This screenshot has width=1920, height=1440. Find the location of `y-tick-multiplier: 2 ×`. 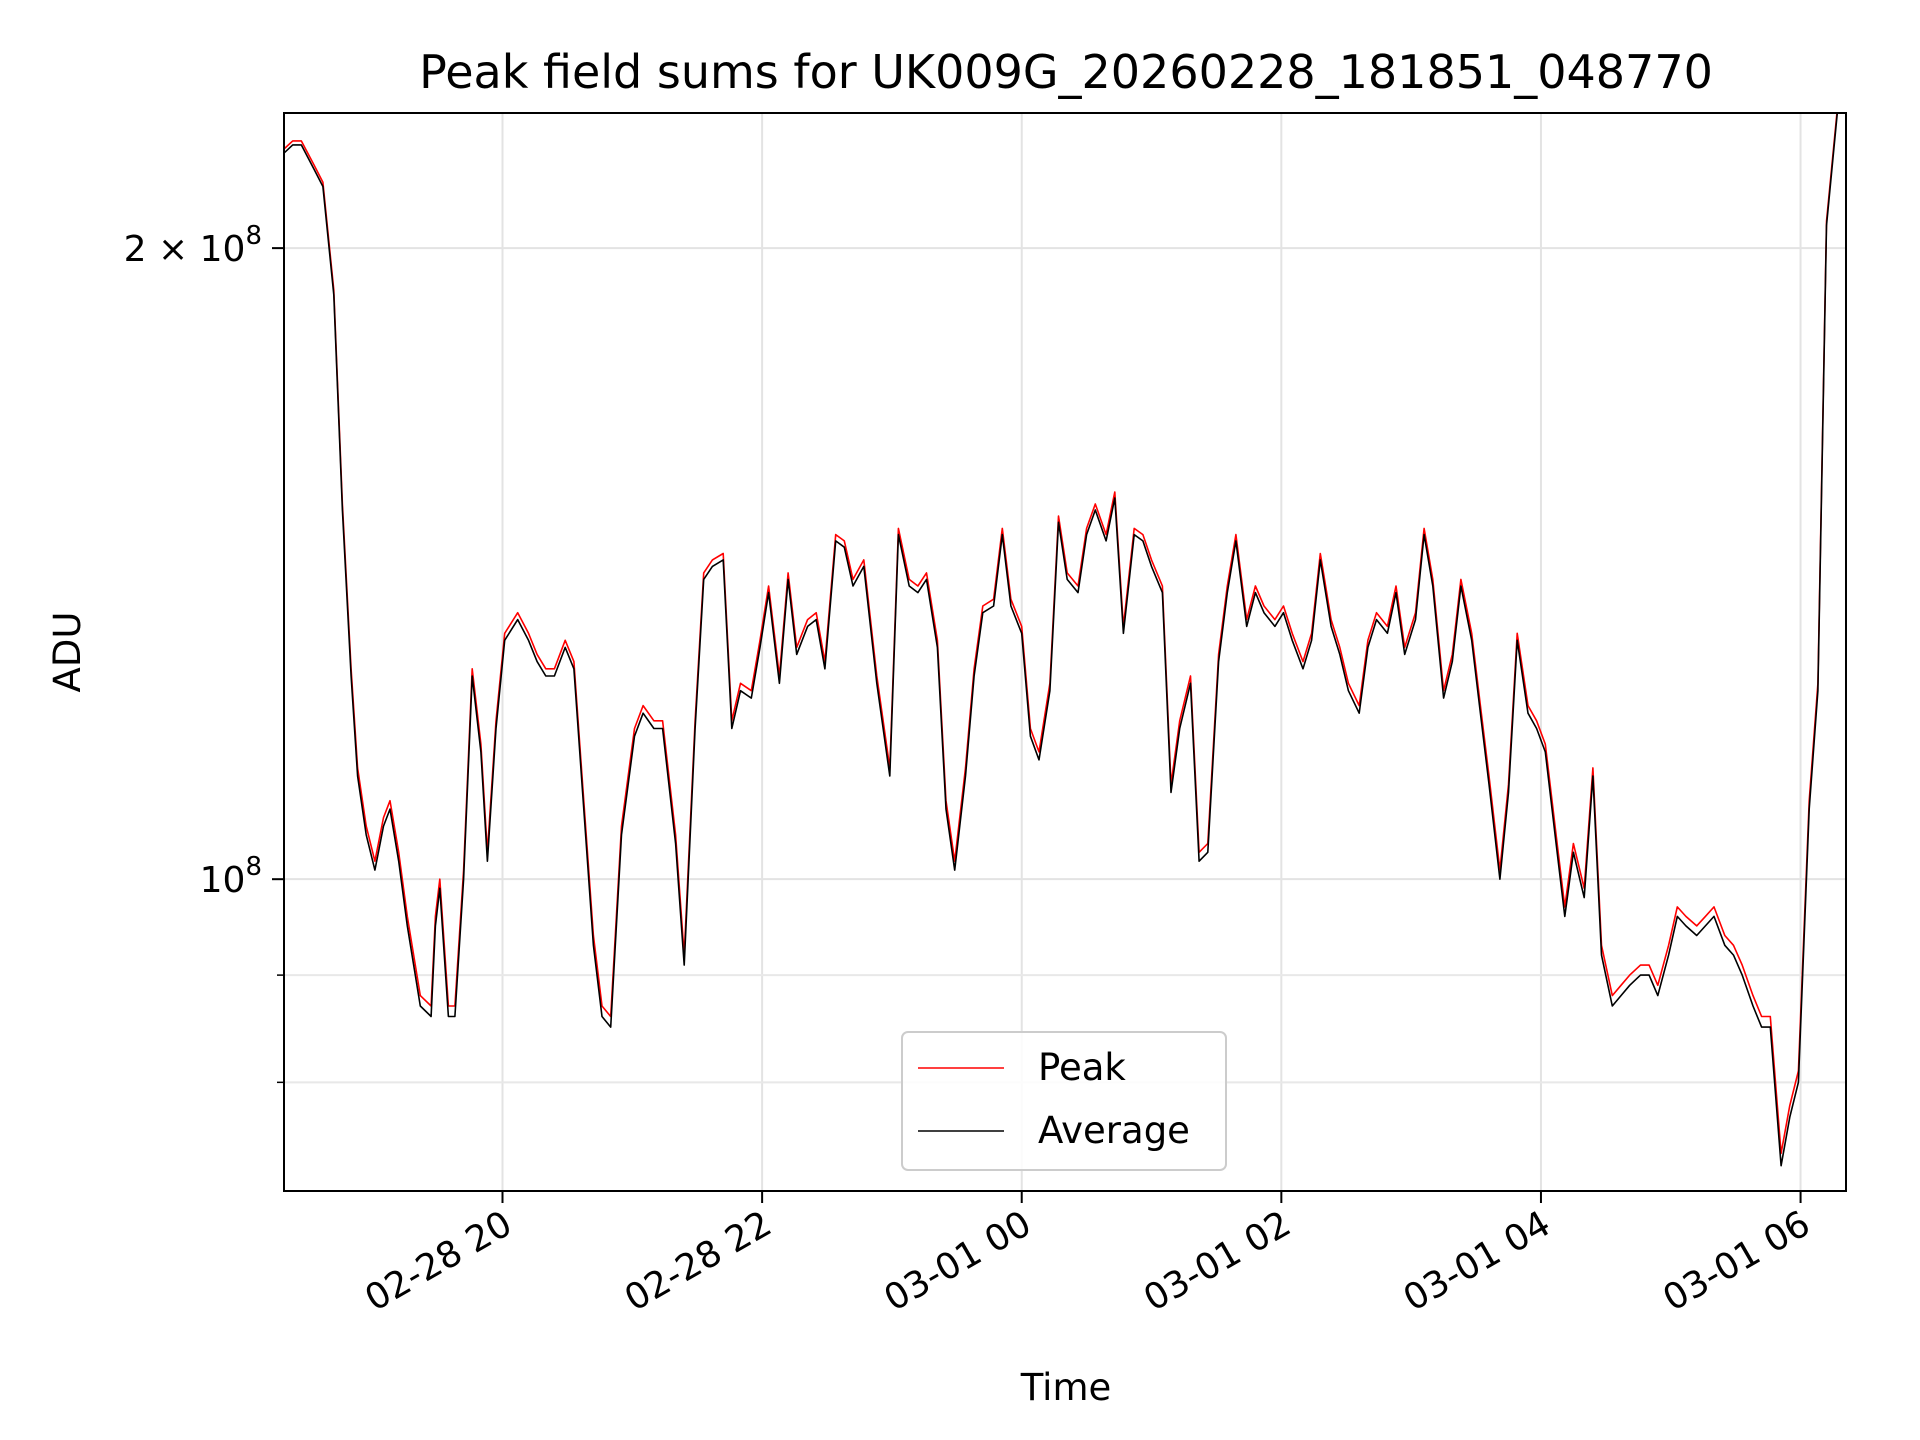

y-tick-multiplier: 2 × is located at coordinates (162, 249).